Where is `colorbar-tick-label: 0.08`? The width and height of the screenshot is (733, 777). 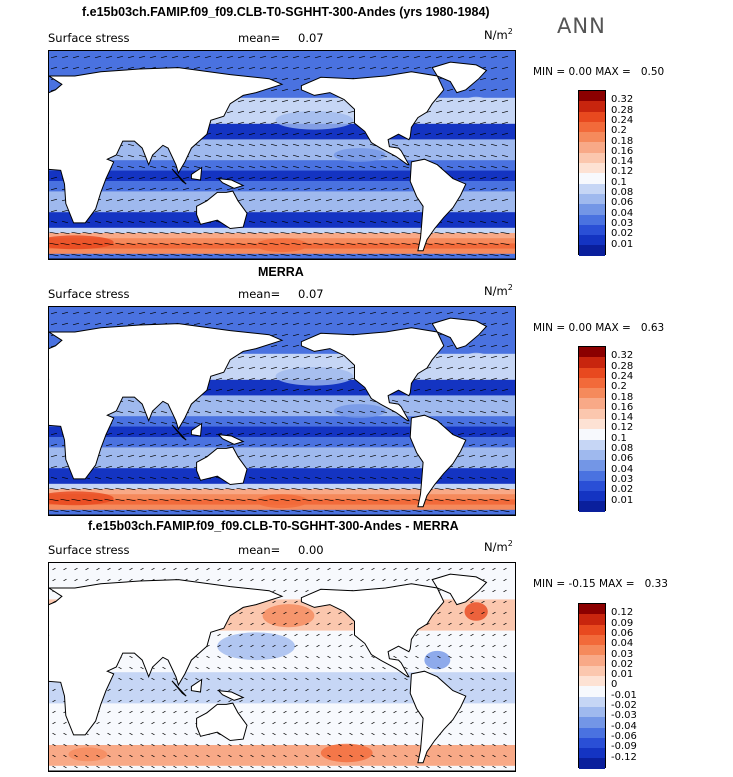
colorbar-tick-label: 0.08 is located at coordinates (622, 448).